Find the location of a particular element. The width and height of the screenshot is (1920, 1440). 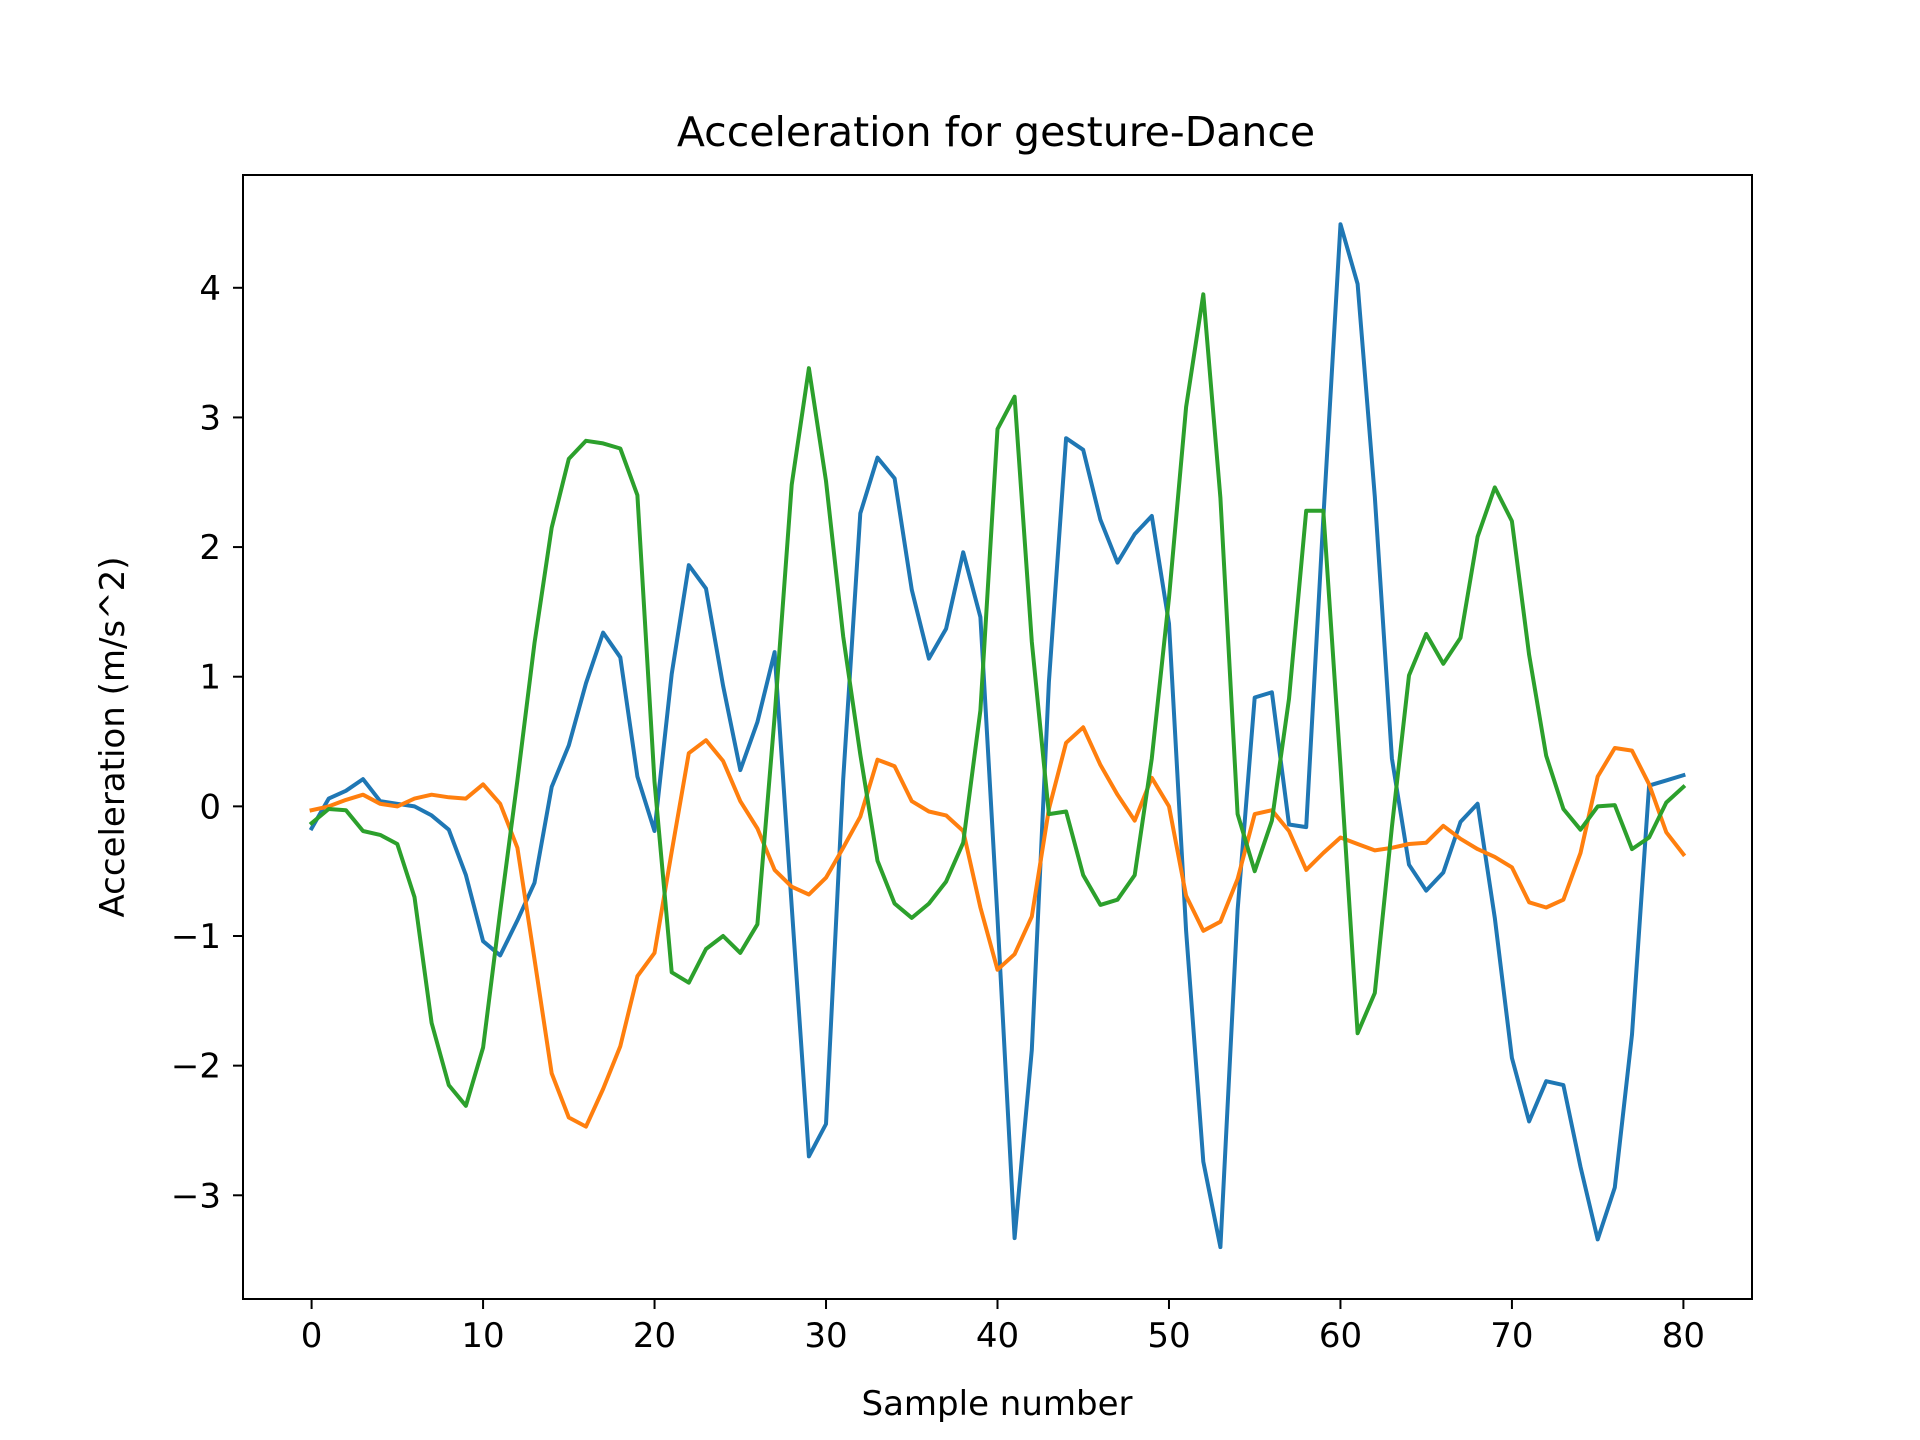

x-tick-label: 0 is located at coordinates (312, 1336).